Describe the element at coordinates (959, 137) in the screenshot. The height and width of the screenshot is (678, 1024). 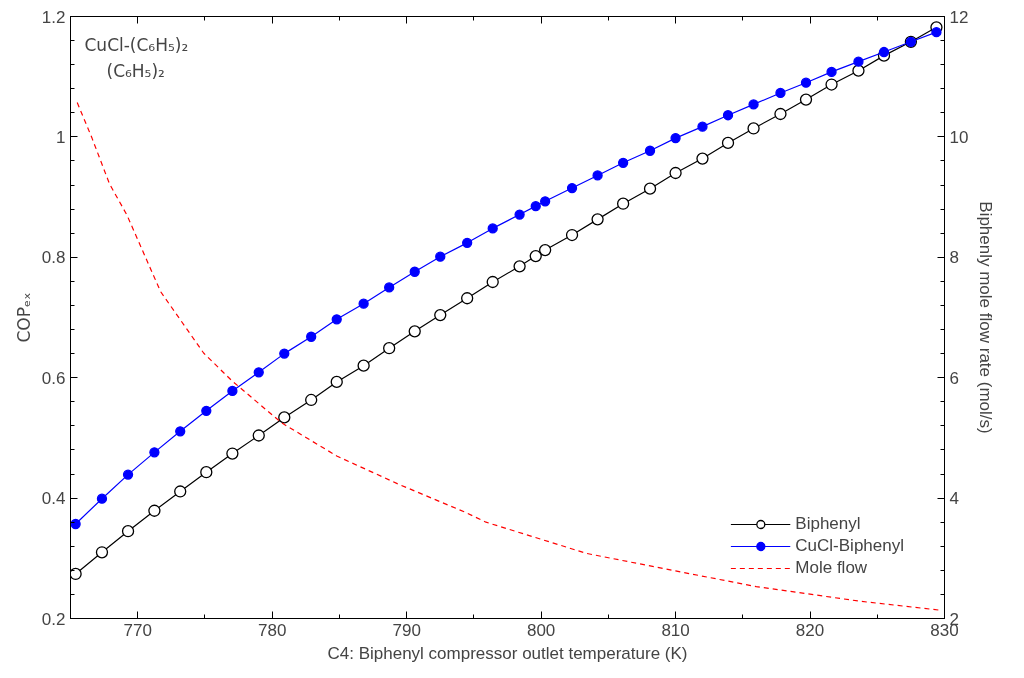
I see `y2-tick-label: 10` at that location.